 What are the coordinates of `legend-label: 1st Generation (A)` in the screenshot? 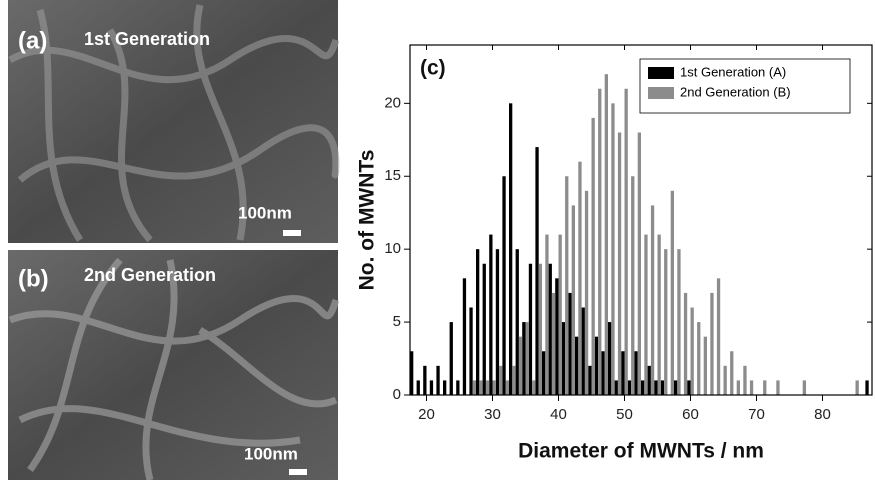 It's located at (733, 71).